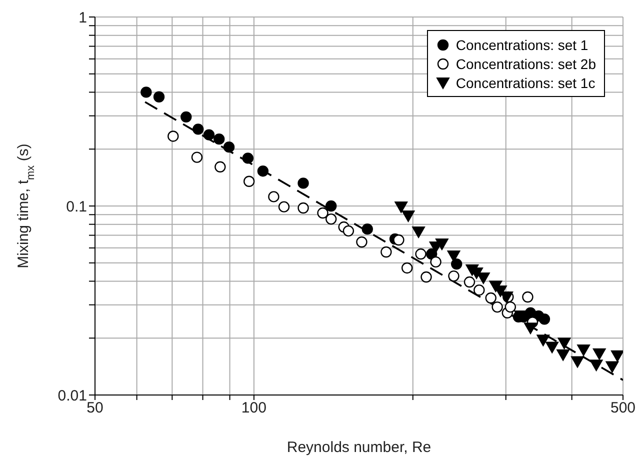 Image resolution: width=641 pixels, height=468 pixels. Describe the element at coordinates (526, 82) in the screenshot. I see `legend-label: Concentrations: set 1c` at that location.